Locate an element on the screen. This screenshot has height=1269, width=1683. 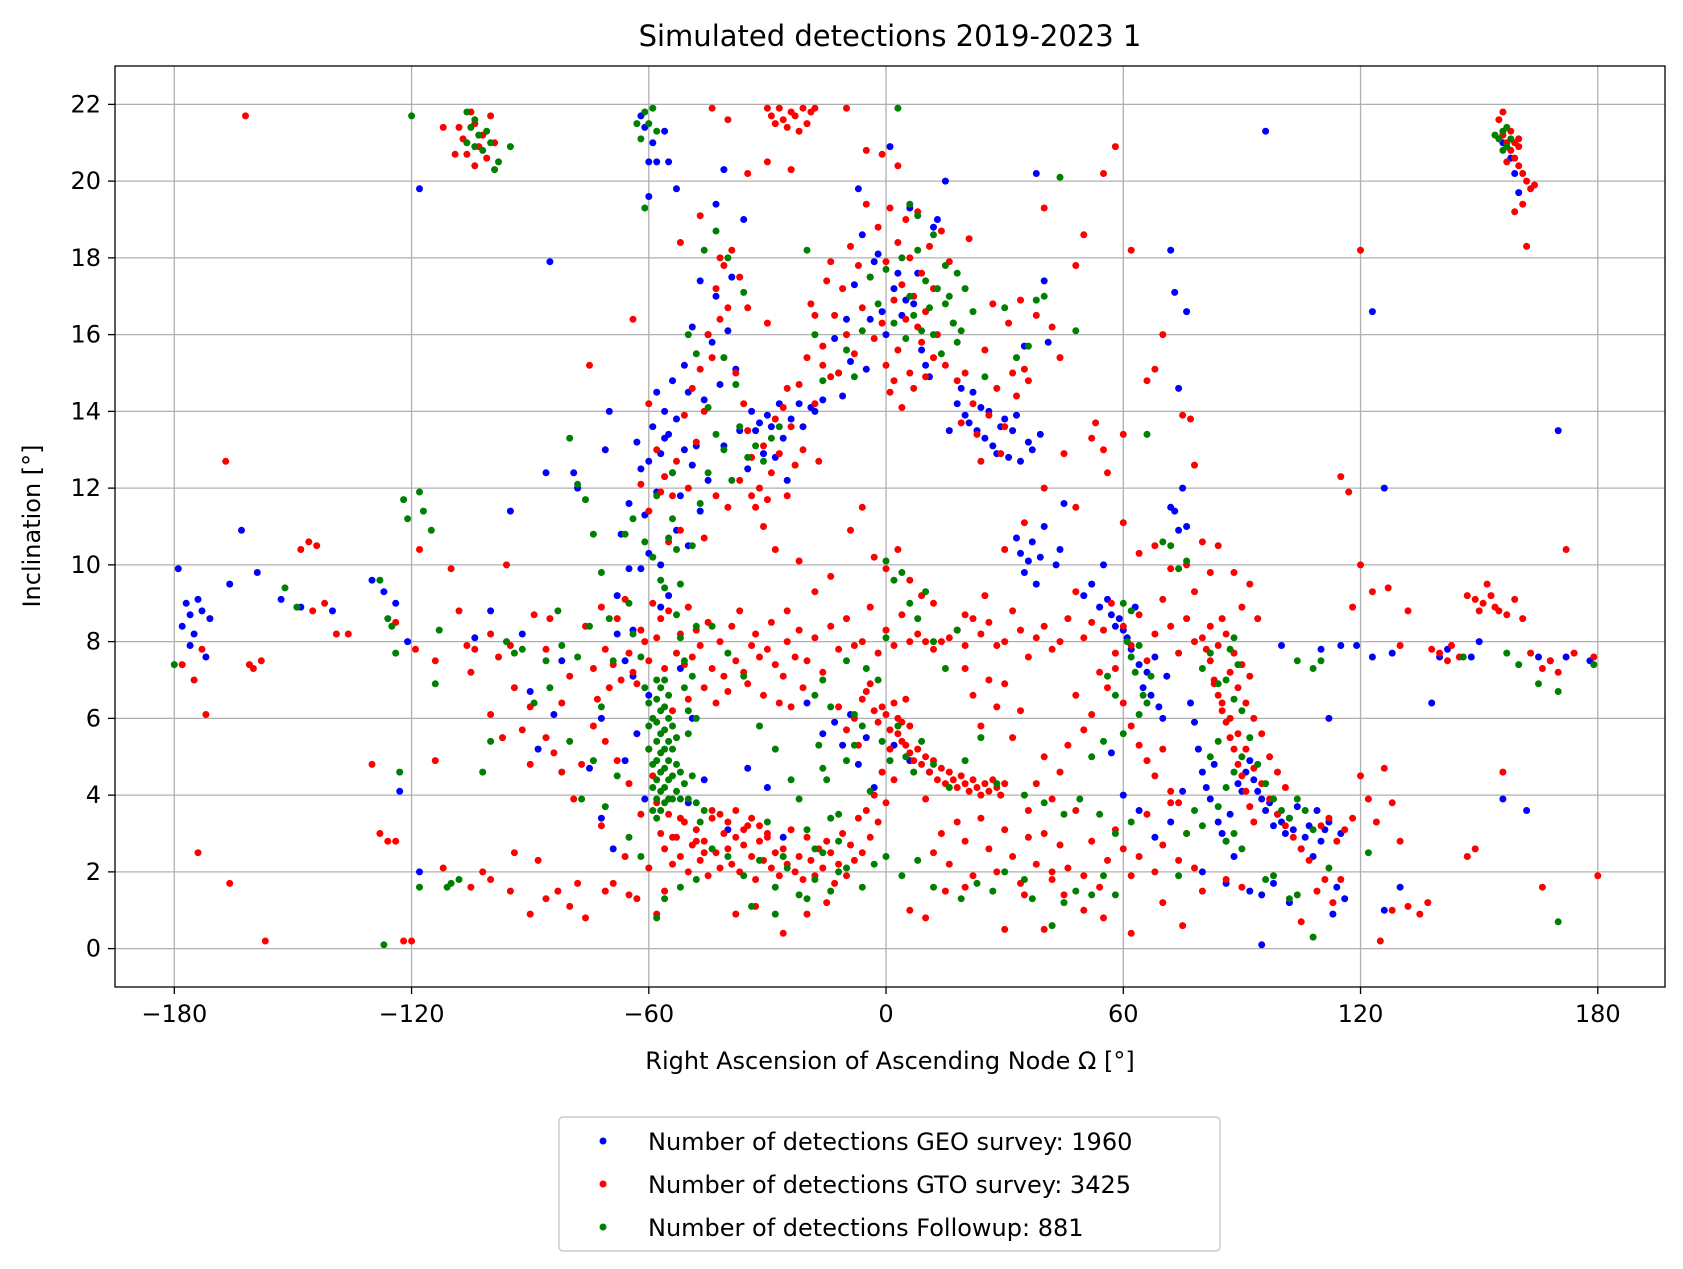
x-axis-label: Right Ascension of Ascending Node Ω [°] is located at coordinates (889, 1061).